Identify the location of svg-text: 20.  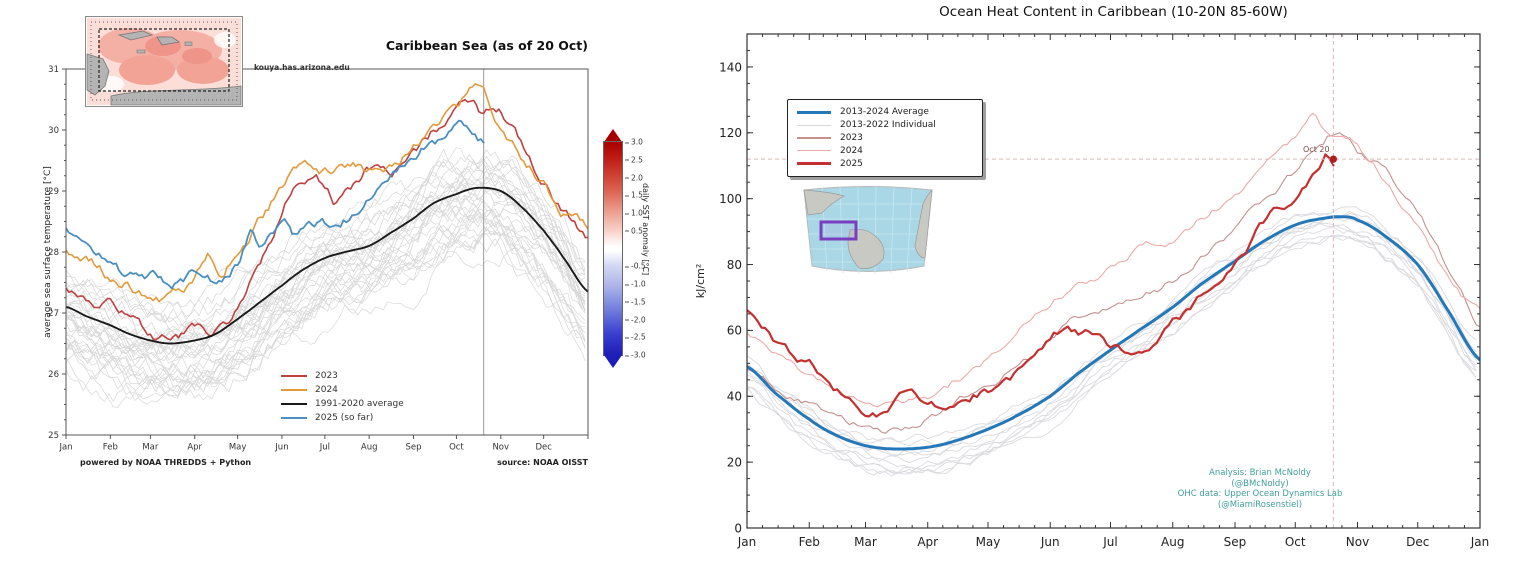
(734, 462).